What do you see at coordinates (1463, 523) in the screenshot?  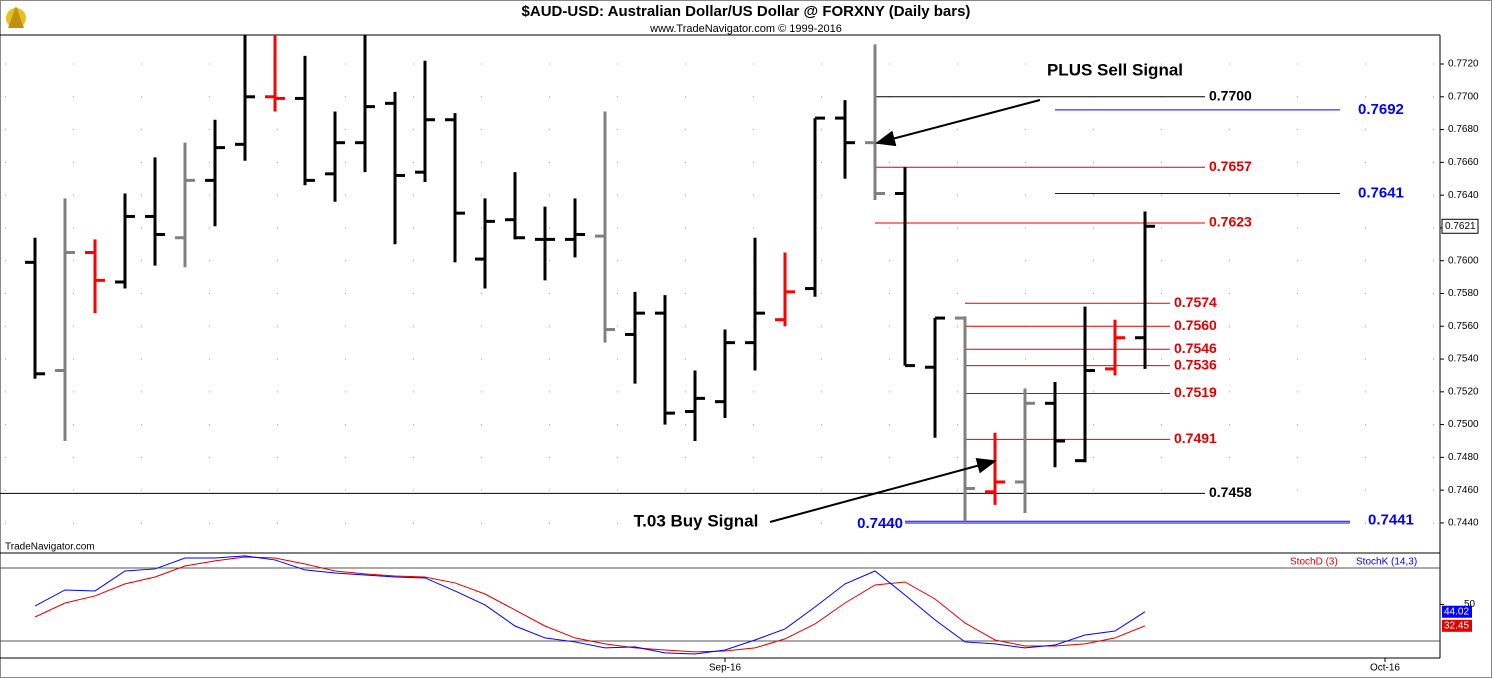 I see `y-tick-label: 0.7440` at bounding box center [1463, 523].